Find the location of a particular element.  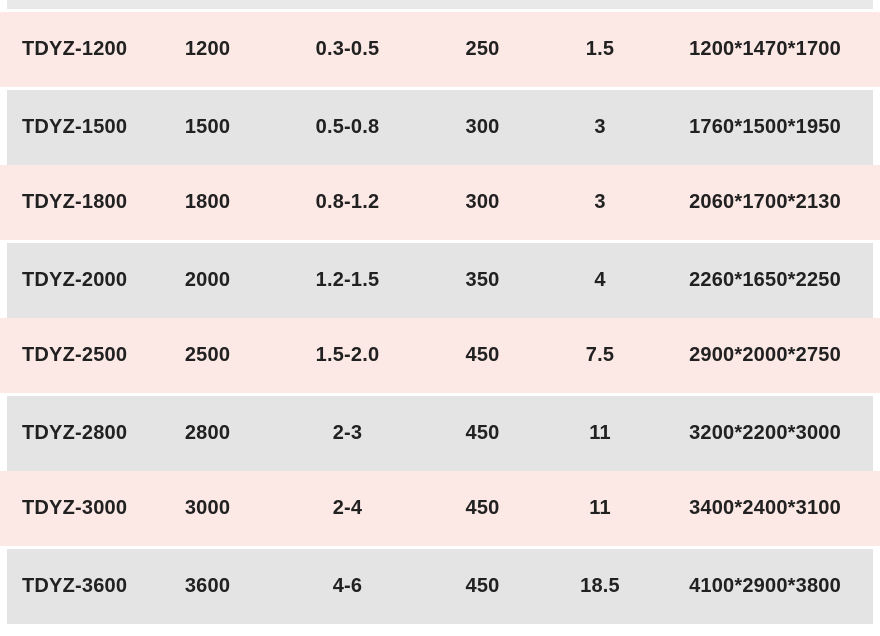

table-cell: 1200 is located at coordinates (207, 49).